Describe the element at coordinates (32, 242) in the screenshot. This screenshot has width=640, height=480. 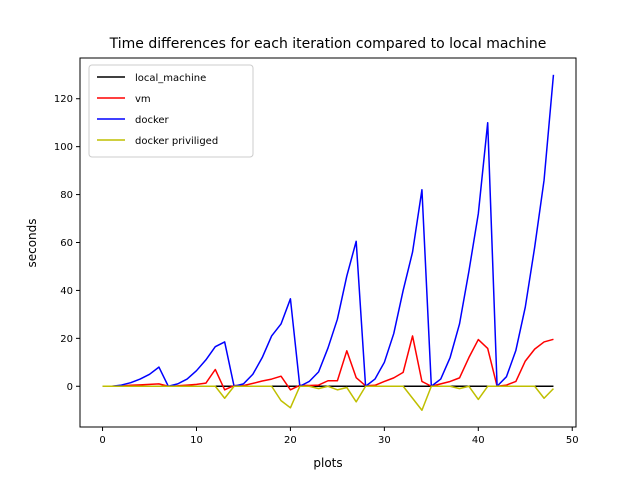
I see `y-axis-label: seconds` at that location.